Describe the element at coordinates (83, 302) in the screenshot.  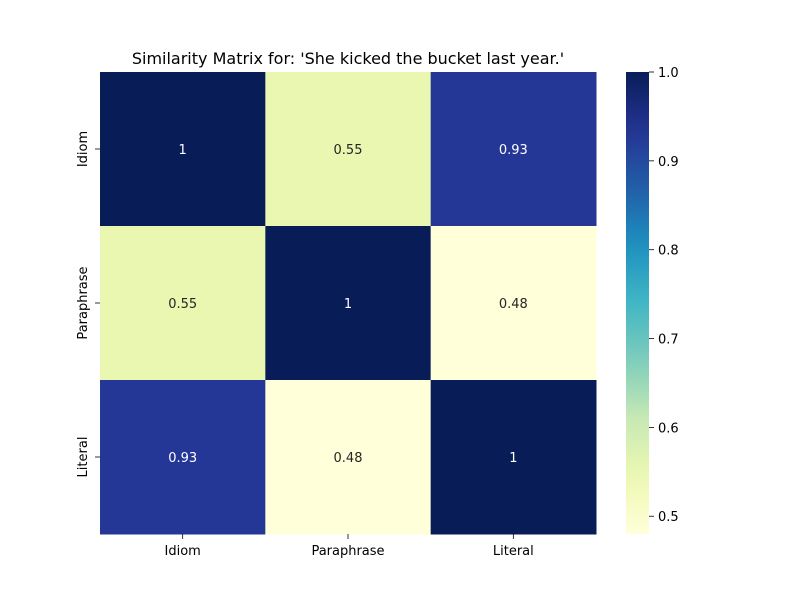
I see `y-tick-label: Paraphrase` at that location.